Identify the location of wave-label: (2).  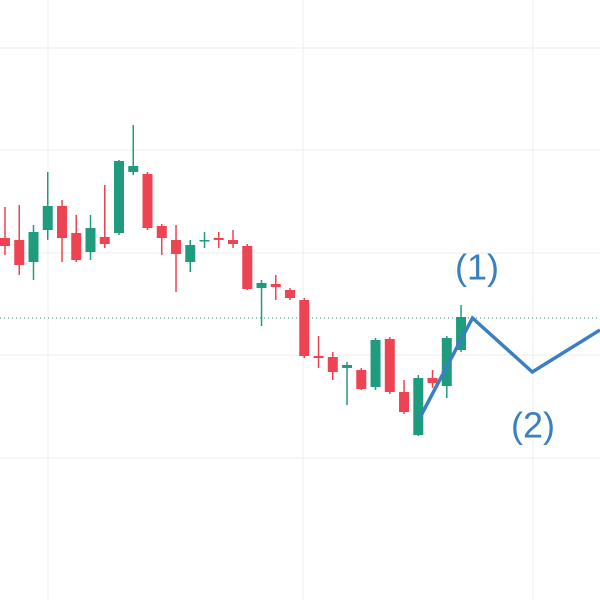
(533, 425).